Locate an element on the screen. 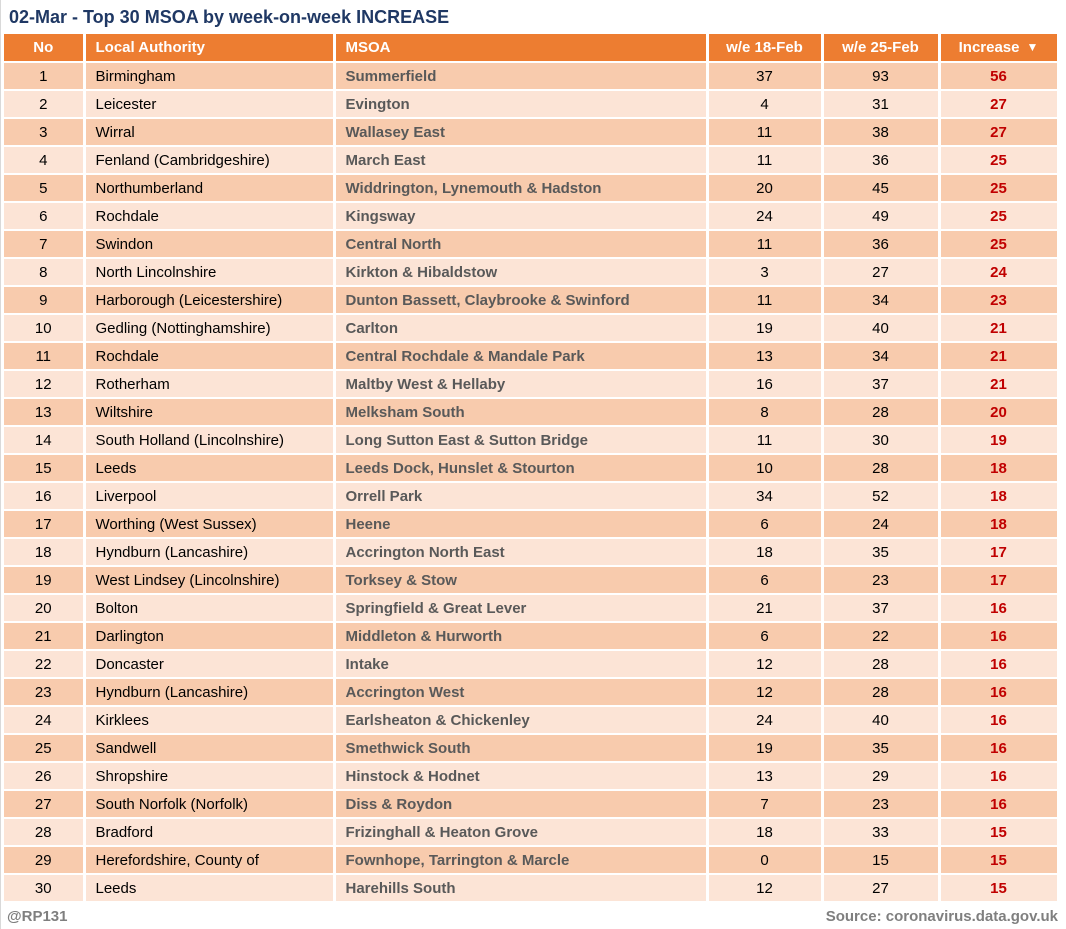  week2-count-cell: 36 is located at coordinates (881, 160).